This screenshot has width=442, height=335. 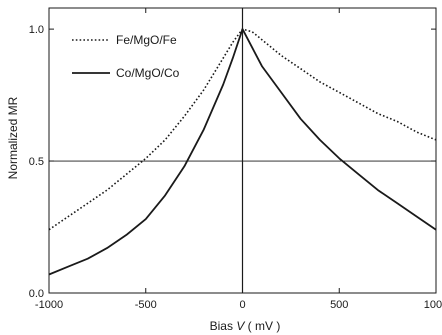 What do you see at coordinates (36, 30) in the screenshot?
I see `y-tick-label: 1.0` at bounding box center [36, 30].